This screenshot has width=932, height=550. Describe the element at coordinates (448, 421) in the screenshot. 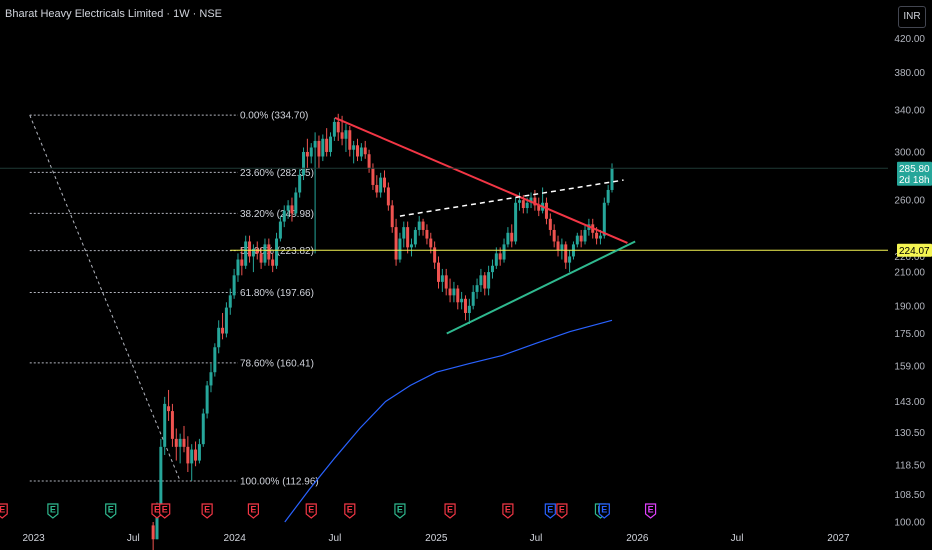

I see `moving-average` at that location.